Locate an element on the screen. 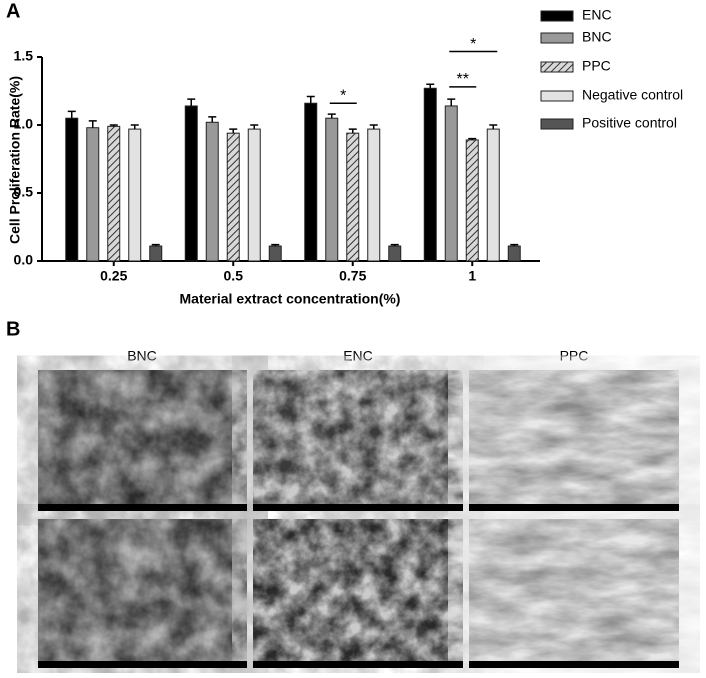 The height and width of the screenshot is (678, 706). y-tick-label: 0.0 is located at coordinates (24, 260).